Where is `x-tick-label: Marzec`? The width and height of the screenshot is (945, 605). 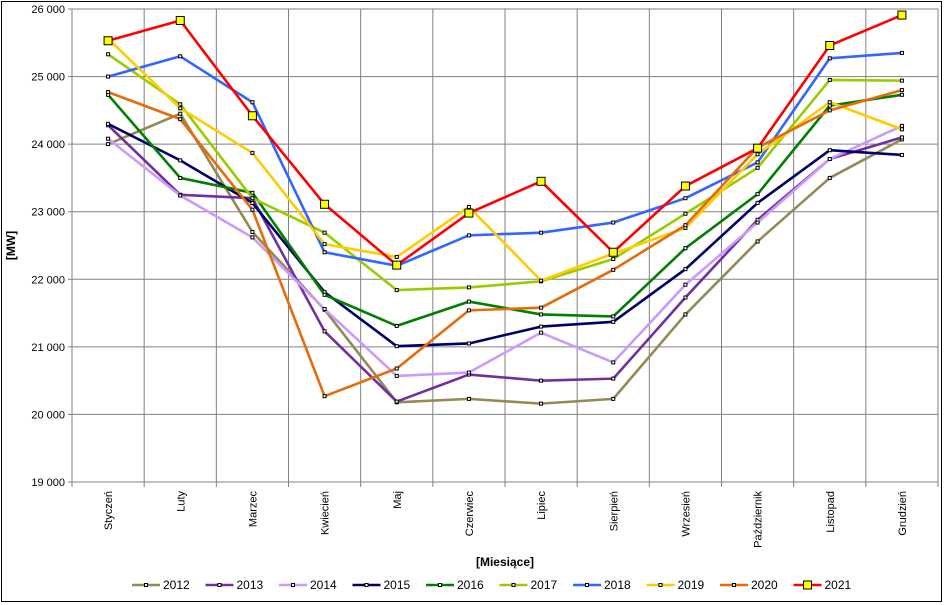
x-tick-label: Marzec is located at coordinates (253, 509).